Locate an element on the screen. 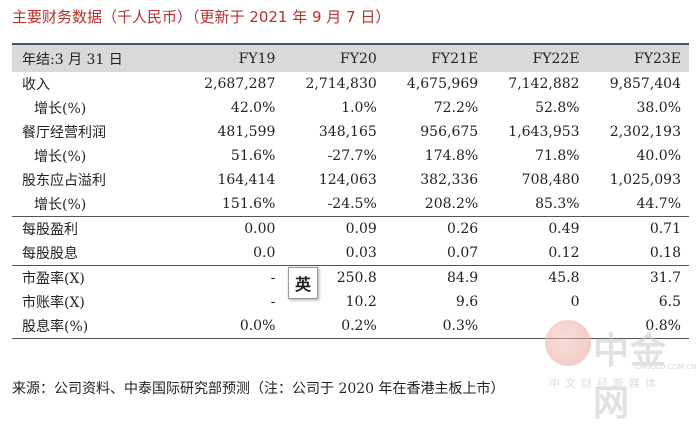 The width and height of the screenshot is (699, 426). table-cell: 1,025,093 is located at coordinates (645, 180).